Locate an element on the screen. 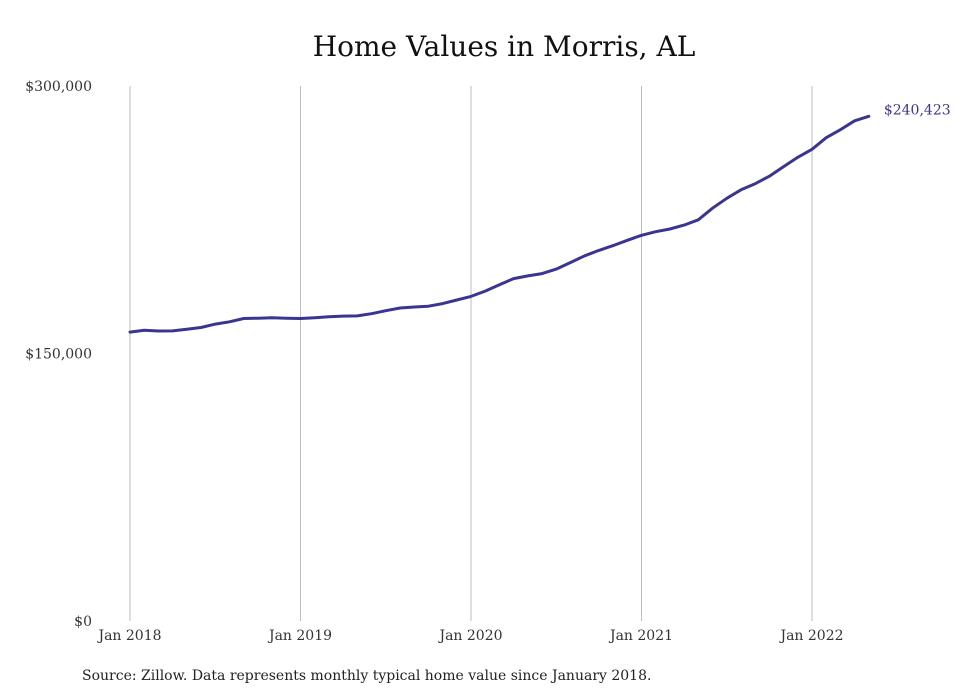  x-tick-label: Jan 2022 is located at coordinates (810, 636).